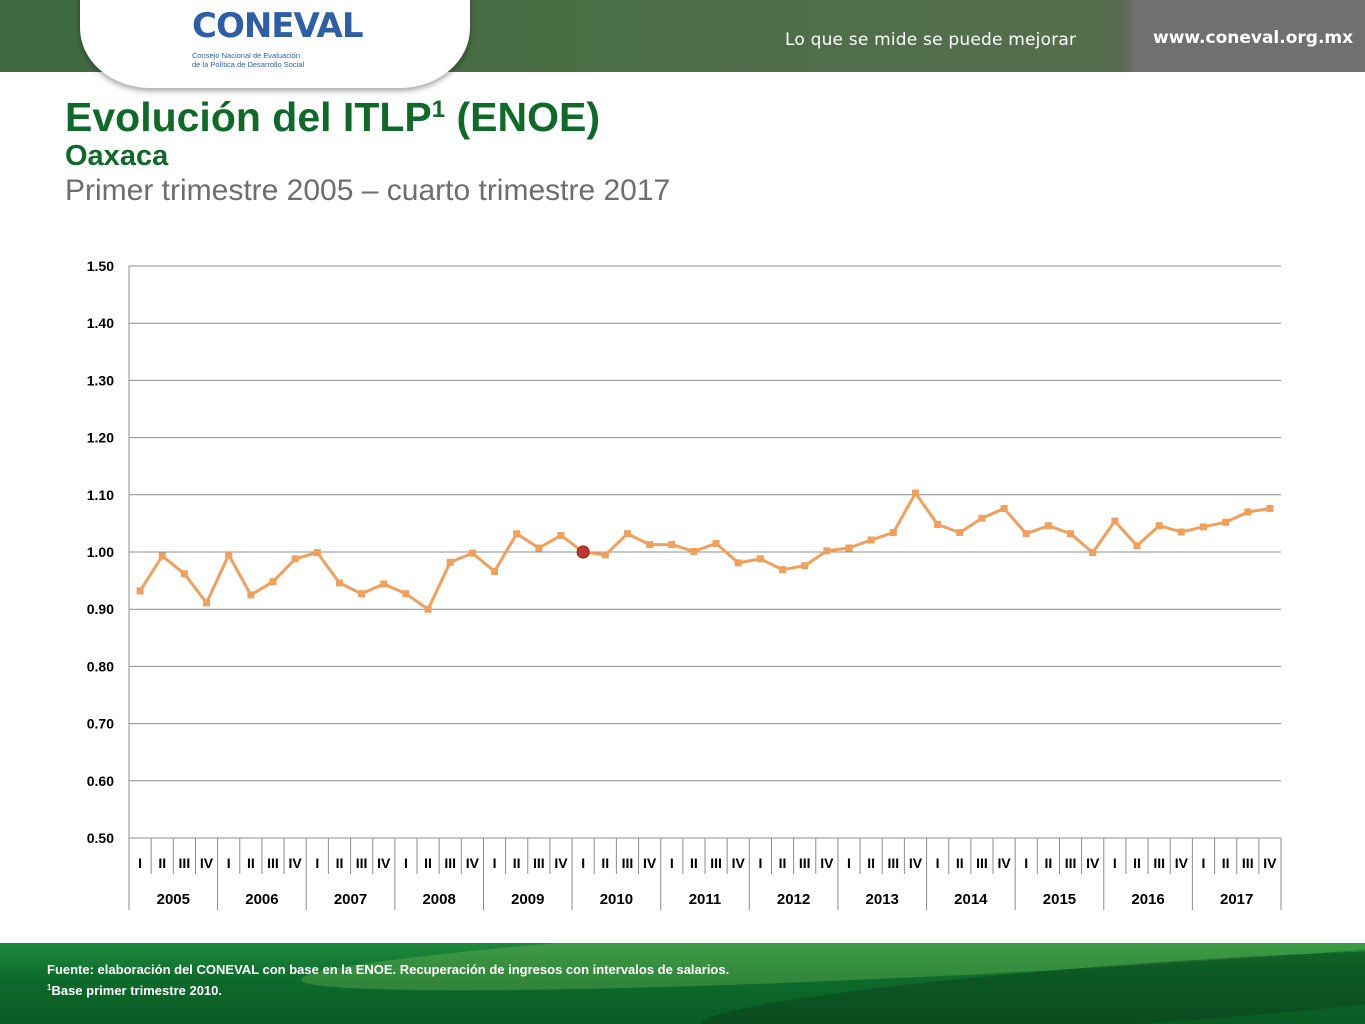 This screenshot has height=1024, width=1365. What do you see at coordinates (438, 899) in the screenshot?
I see `year-label: 2008` at bounding box center [438, 899].